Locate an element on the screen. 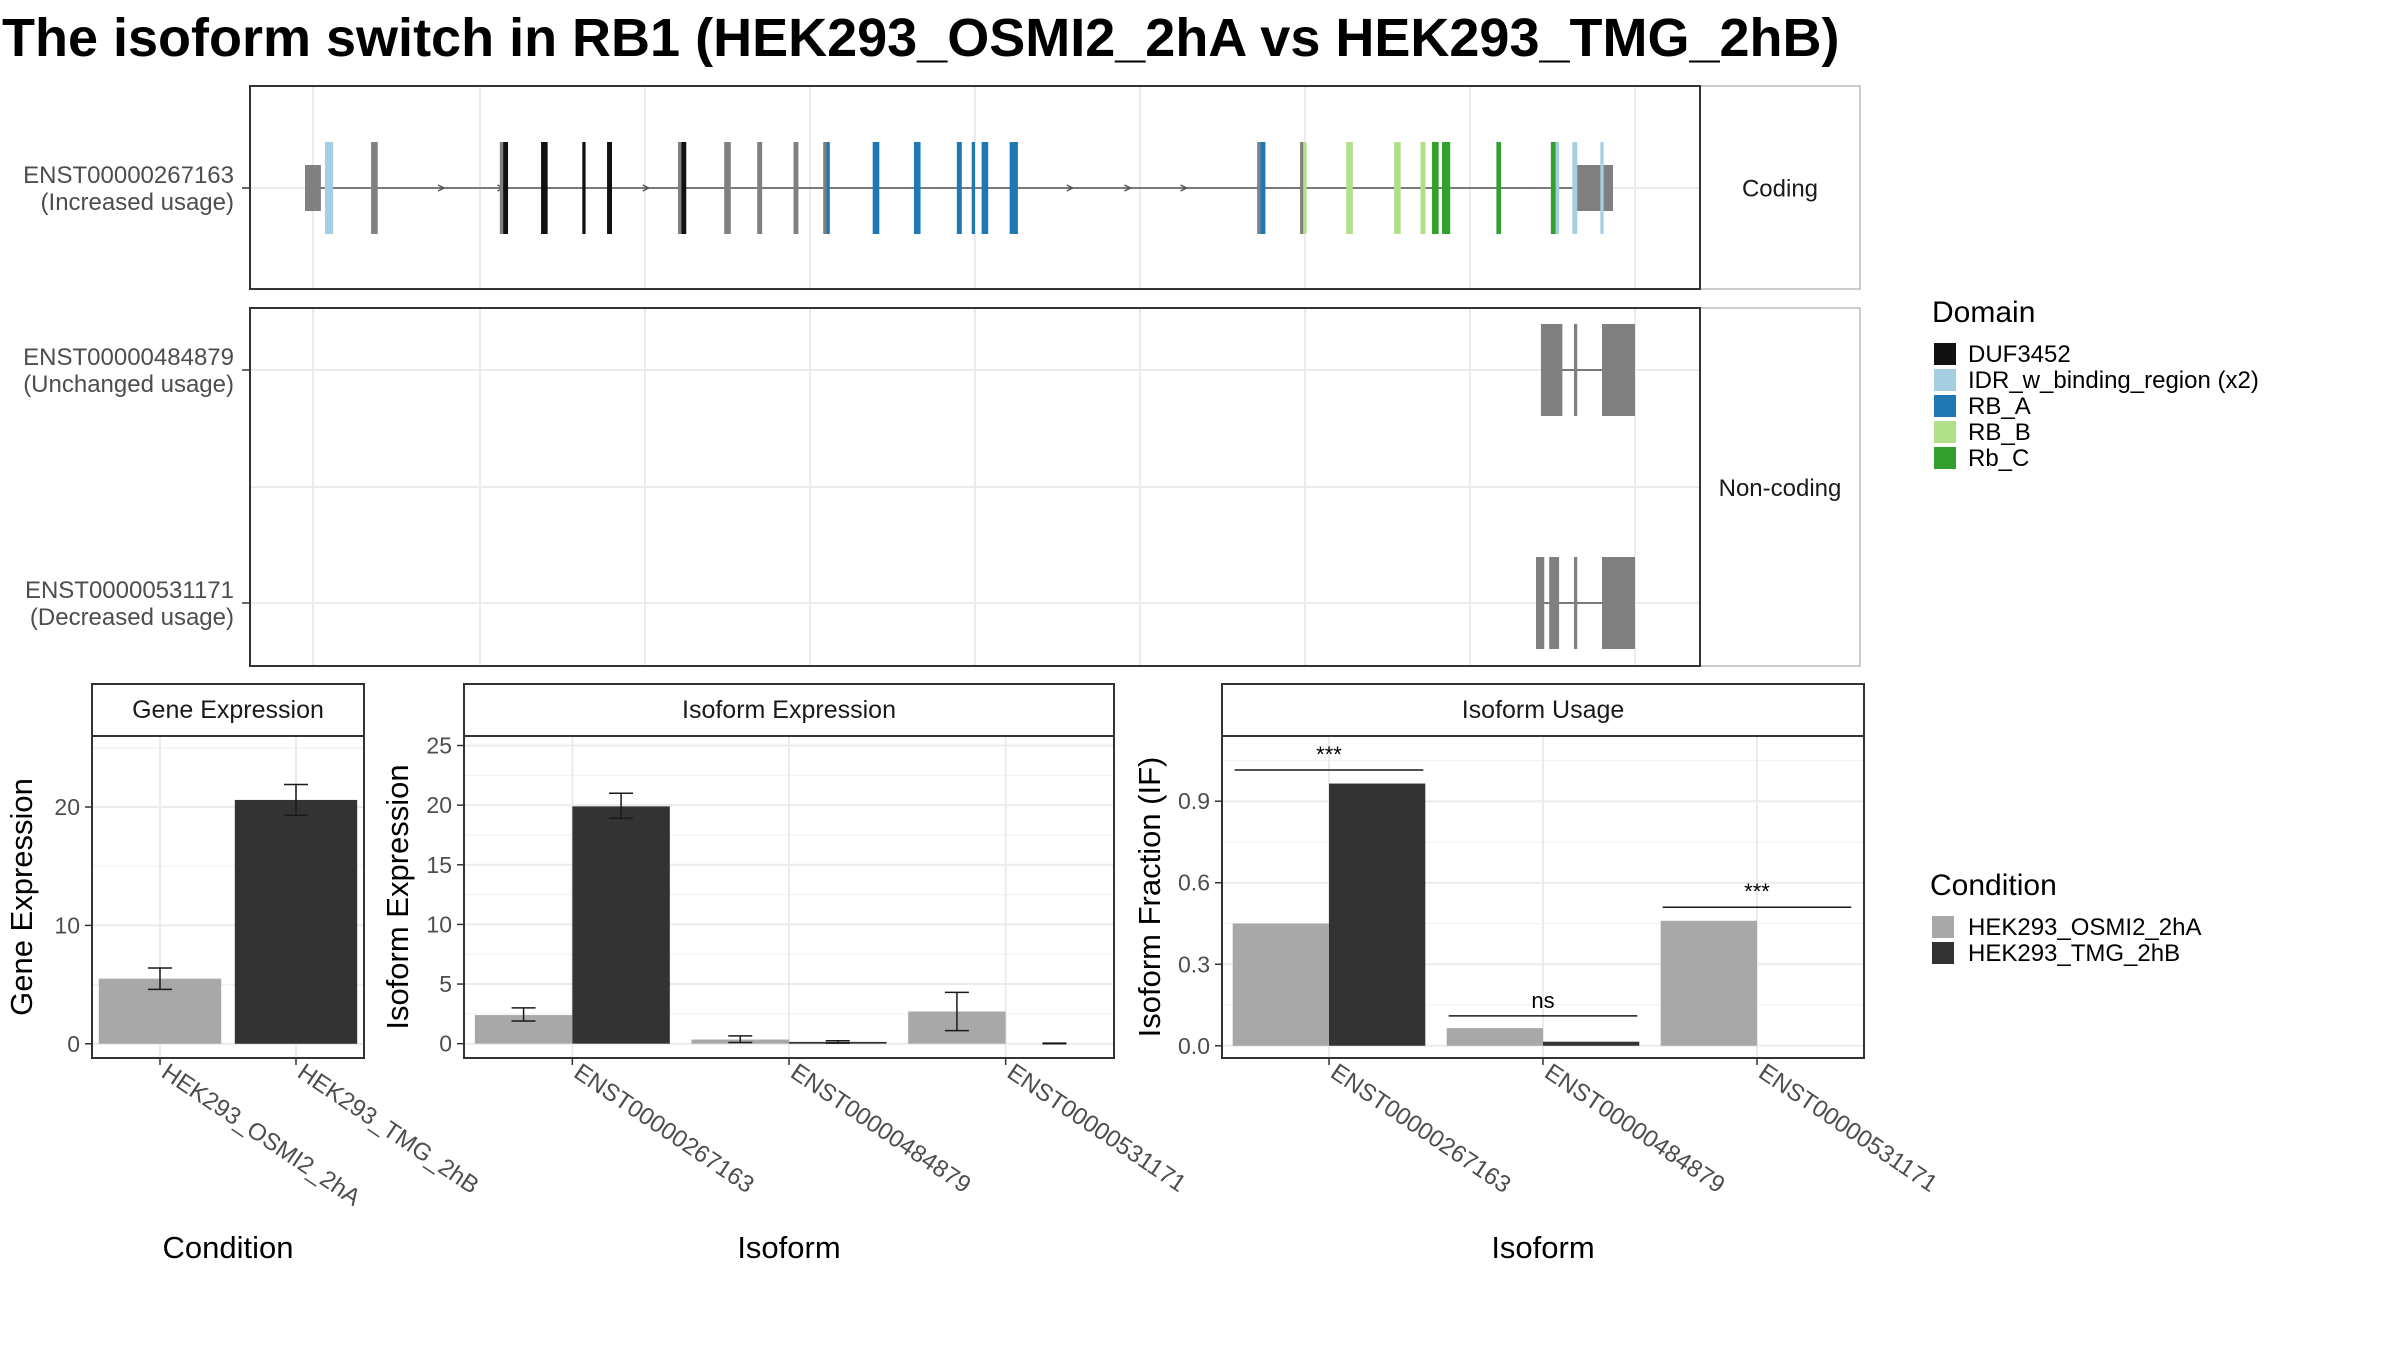 This screenshot has width=2400, height=1350. y-axis-title: Isoform Expression is located at coordinates (397, 896).